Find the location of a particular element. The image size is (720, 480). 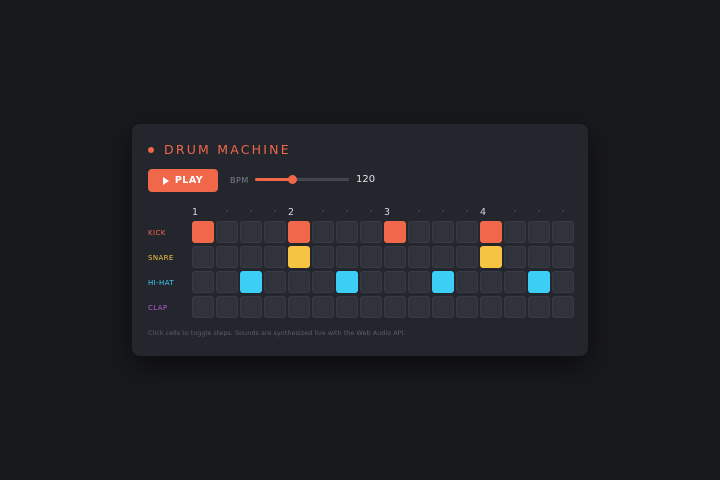

track-label-hi-hat: HI-HAT is located at coordinates (161, 283).